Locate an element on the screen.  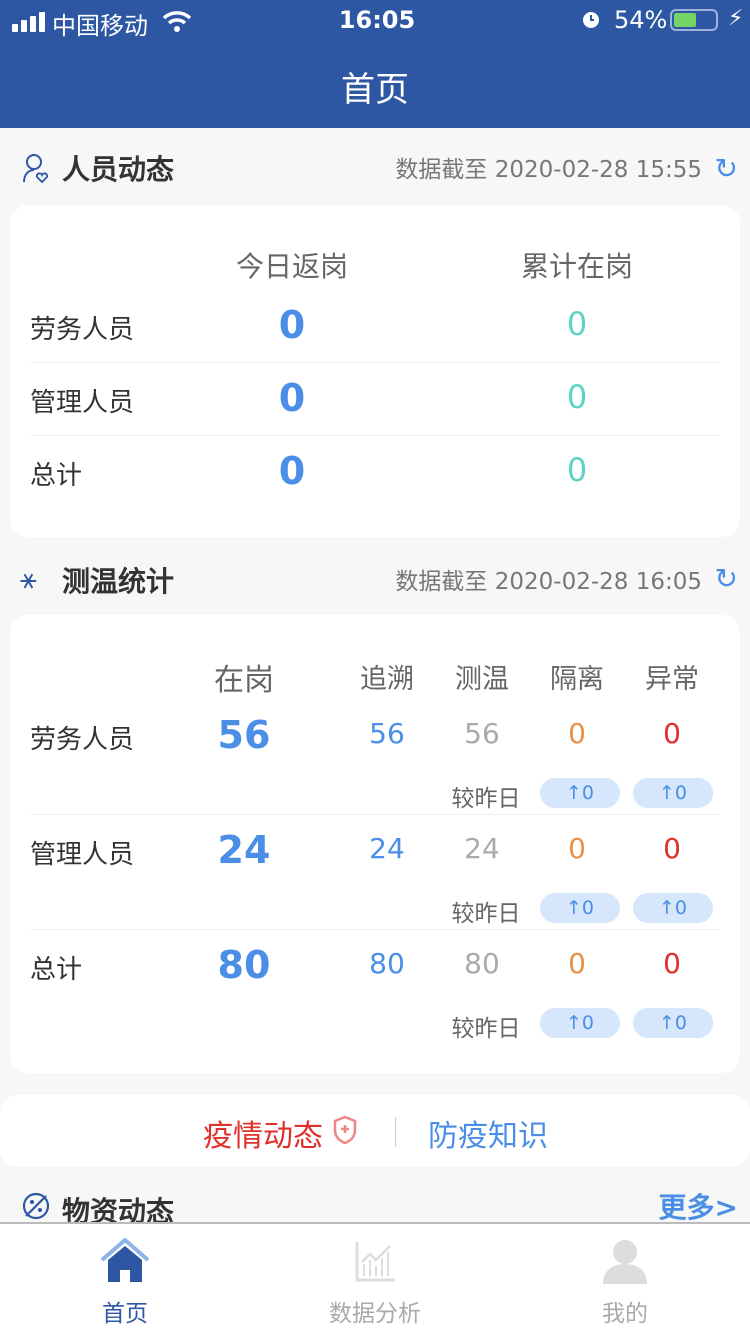
tab-analysis: 数据分析 is located at coordinates (375, 1279).